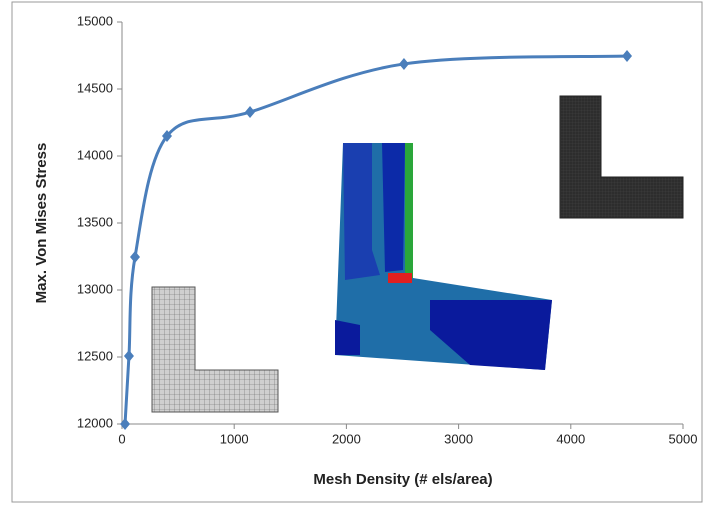 The height and width of the screenshot is (506, 707). I want to click on stress-contour-inset, so click(443, 256).